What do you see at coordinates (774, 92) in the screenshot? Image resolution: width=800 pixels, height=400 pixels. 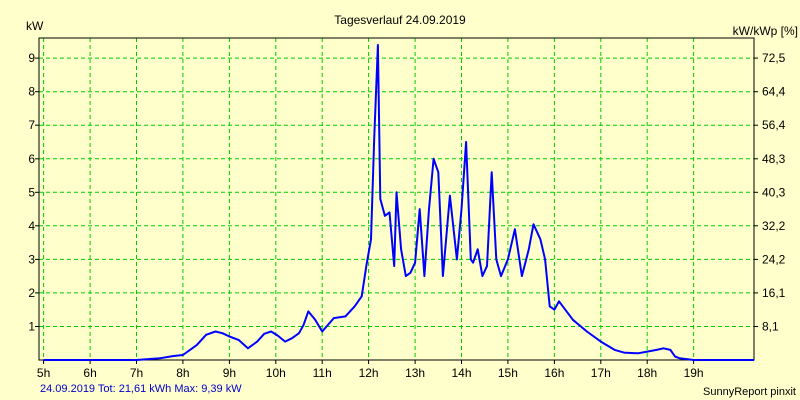 I see `y-right-tick-label-7: 64,4` at bounding box center [774, 92].